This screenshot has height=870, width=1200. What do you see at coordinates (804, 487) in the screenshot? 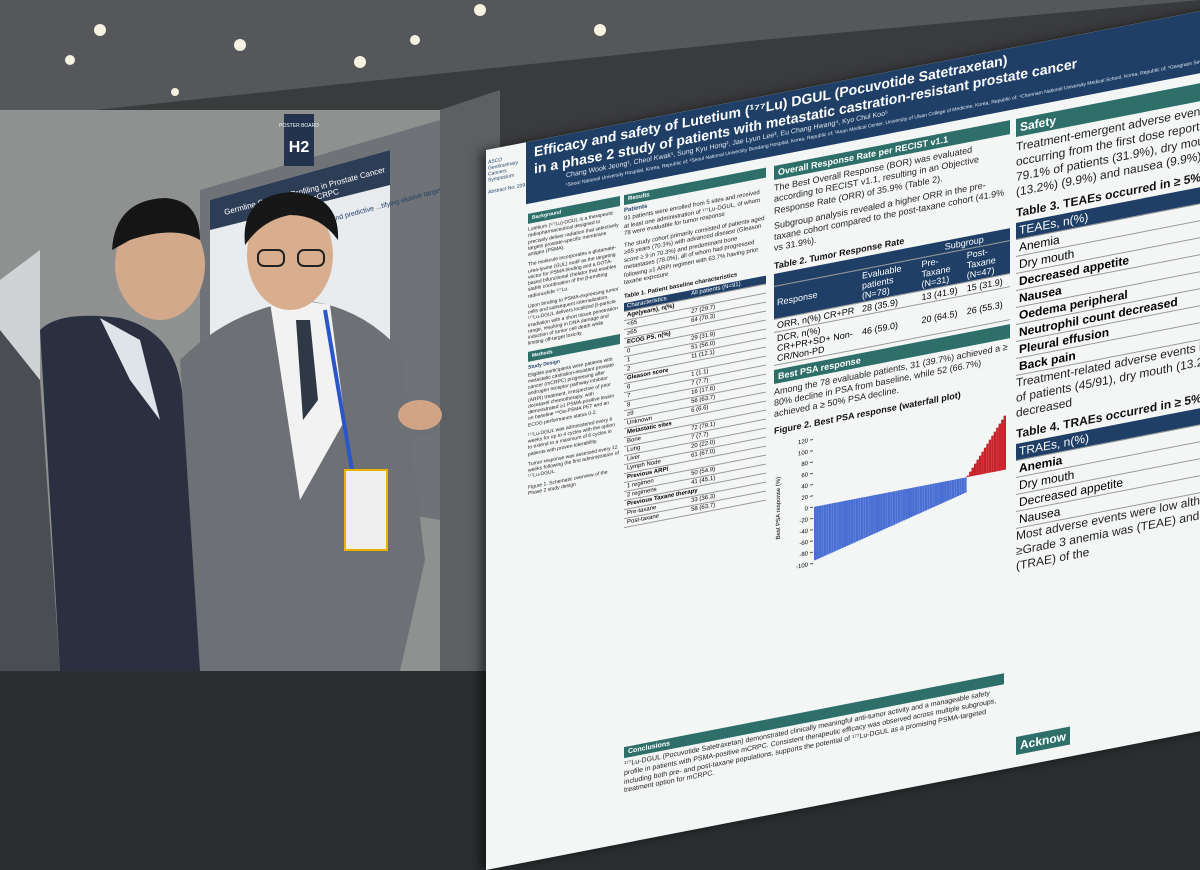
I see `y-tick-label: 40` at bounding box center [804, 487].